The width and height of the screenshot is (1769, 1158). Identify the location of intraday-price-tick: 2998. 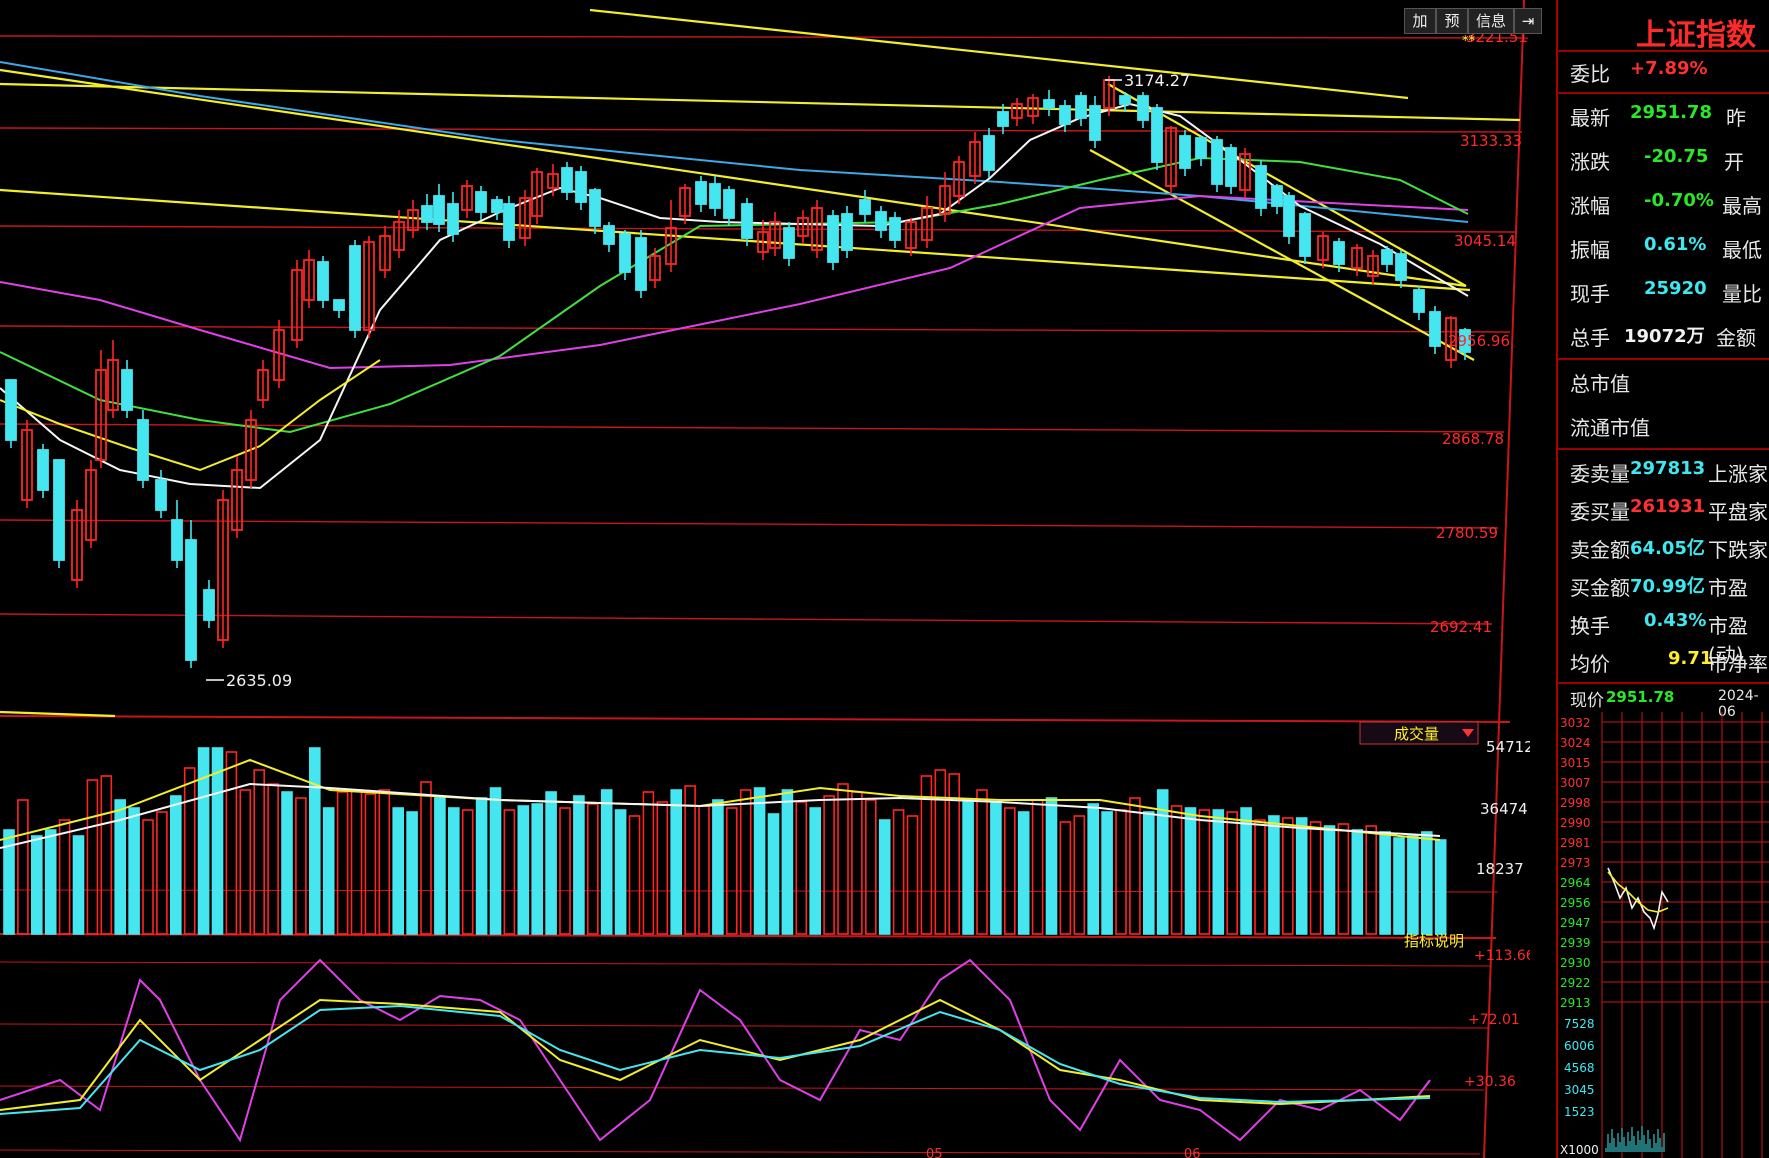
(1575, 803).